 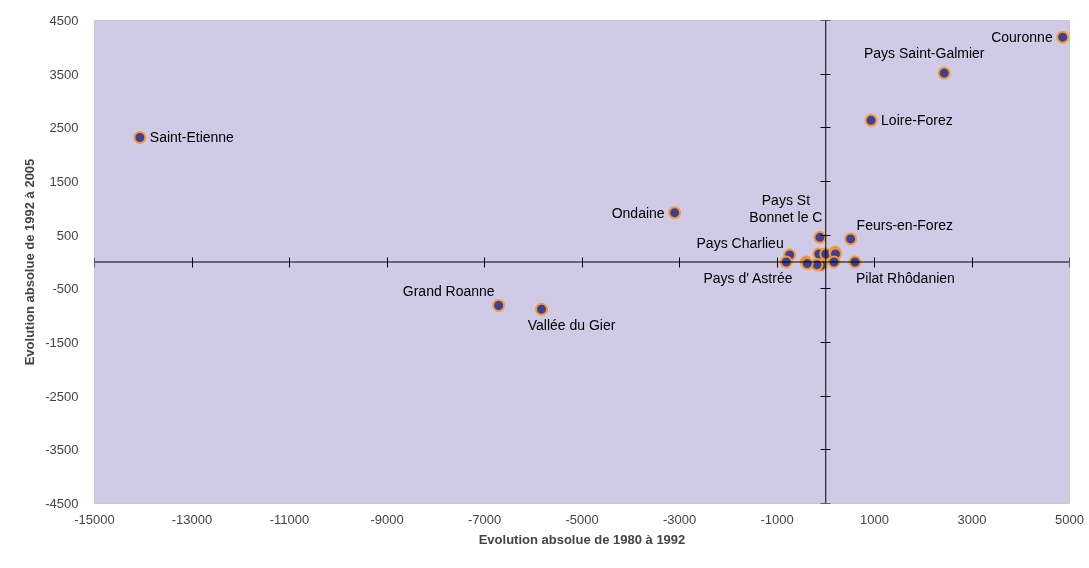 I want to click on annotation: Feurs-en-Forez, so click(x=905, y=224).